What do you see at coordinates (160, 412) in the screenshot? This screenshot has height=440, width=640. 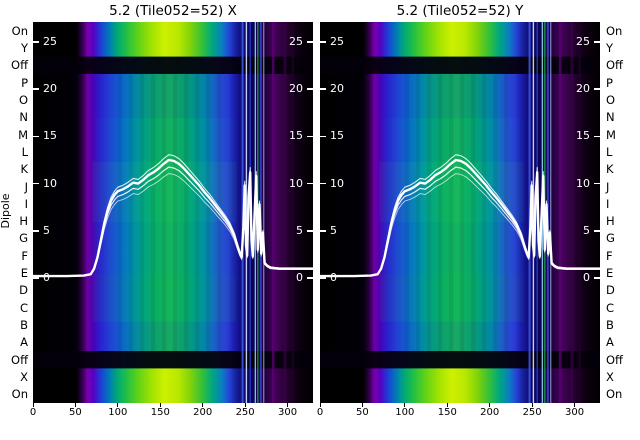 I see `x-tick-label: 150` at bounding box center [160, 412].